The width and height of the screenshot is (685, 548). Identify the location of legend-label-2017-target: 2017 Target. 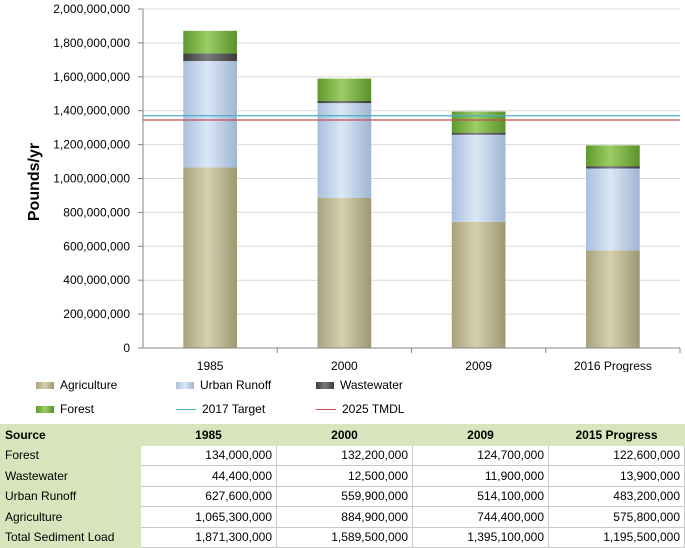
(234, 409).